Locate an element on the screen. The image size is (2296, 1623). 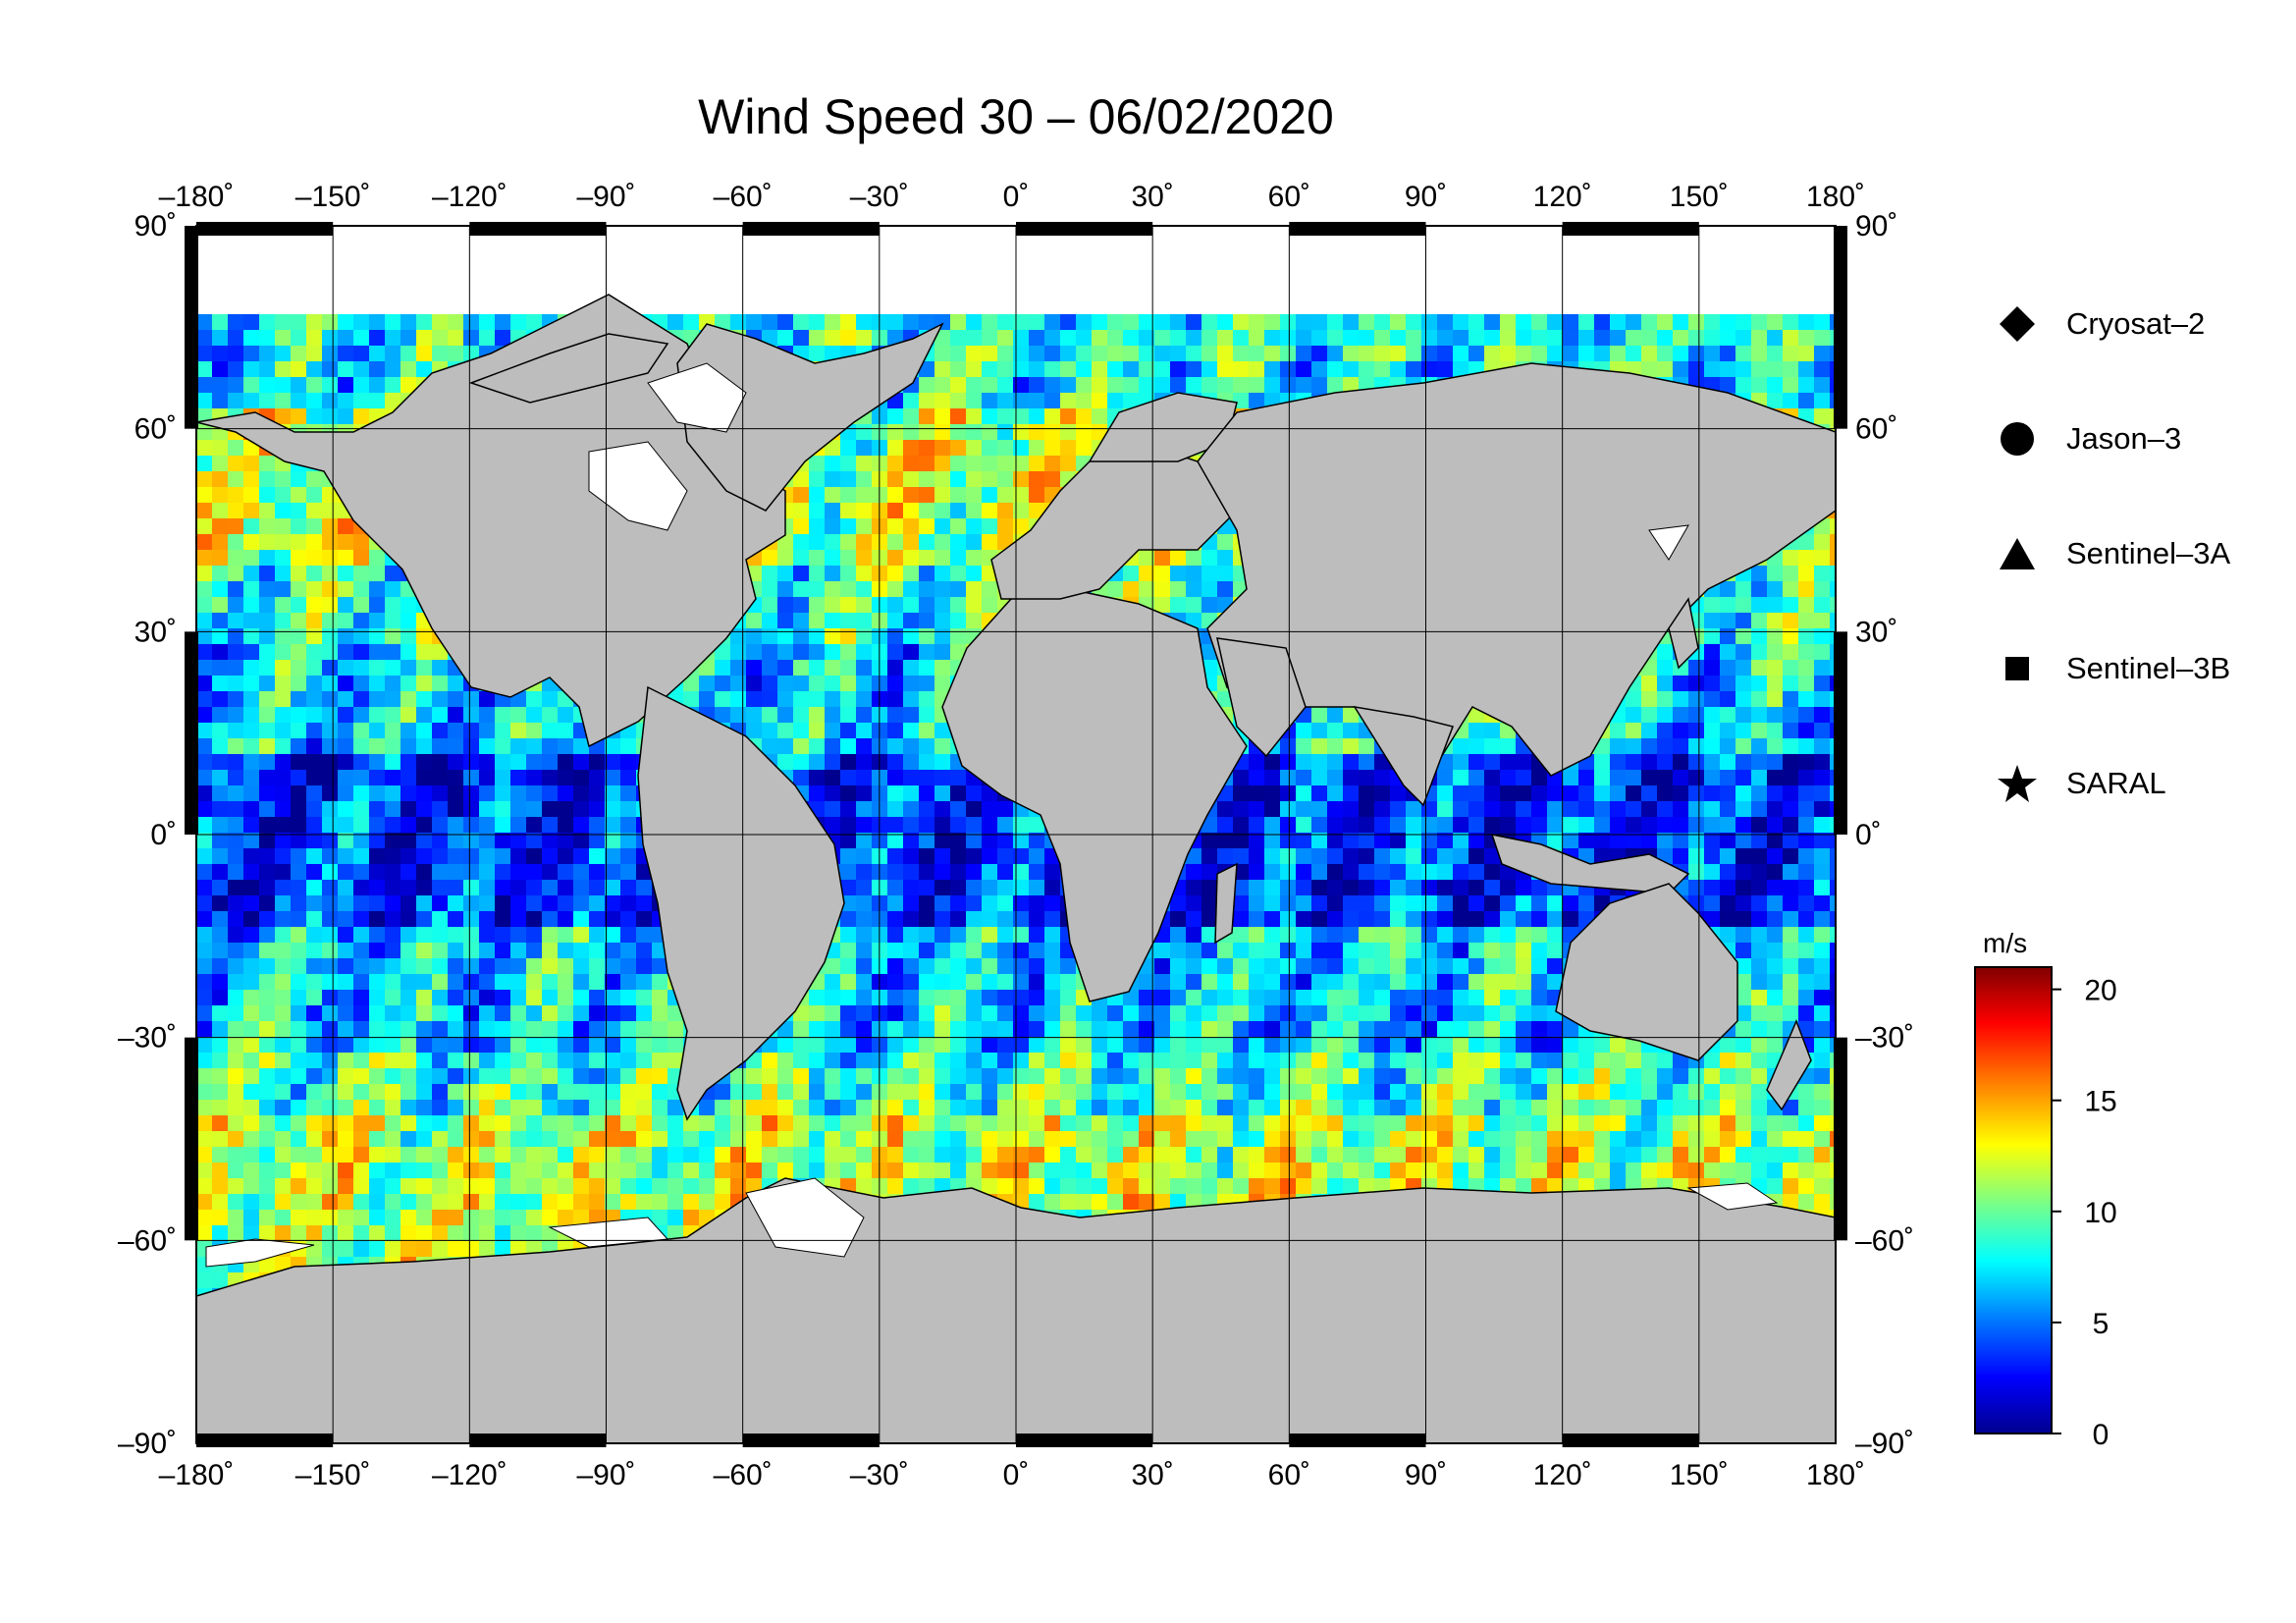
colorbar-tick-label: 15 is located at coordinates (2100, 1102).